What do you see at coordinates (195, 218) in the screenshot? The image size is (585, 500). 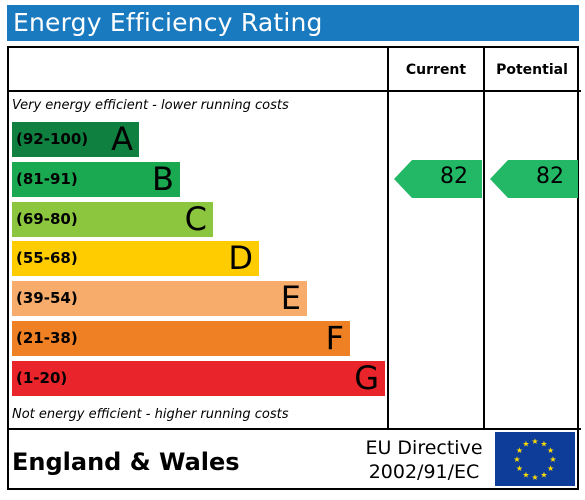 I see `band-letter: C` at bounding box center [195, 218].